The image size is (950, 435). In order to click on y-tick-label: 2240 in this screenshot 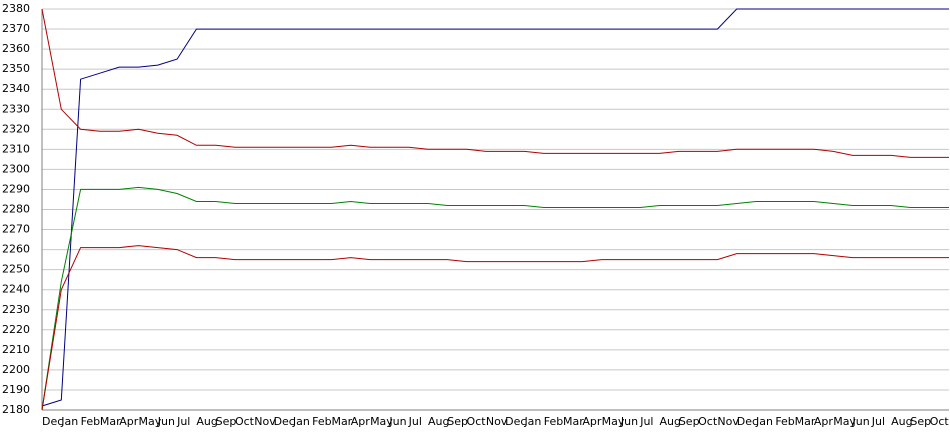, I will do `click(16, 289)`.